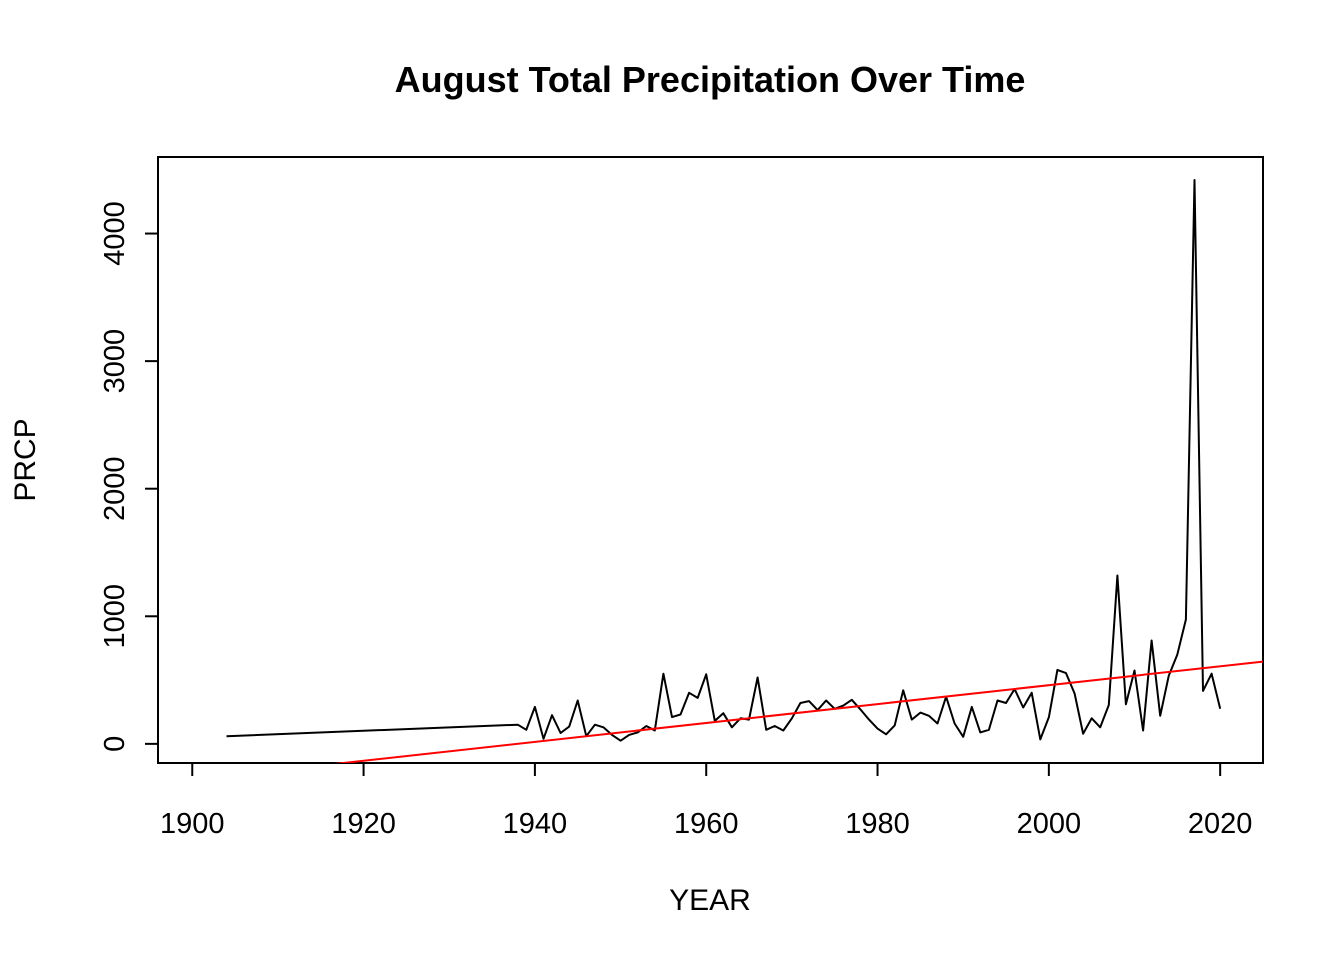  What do you see at coordinates (192, 824) in the screenshot?
I see `x-tick-label: 1900` at bounding box center [192, 824].